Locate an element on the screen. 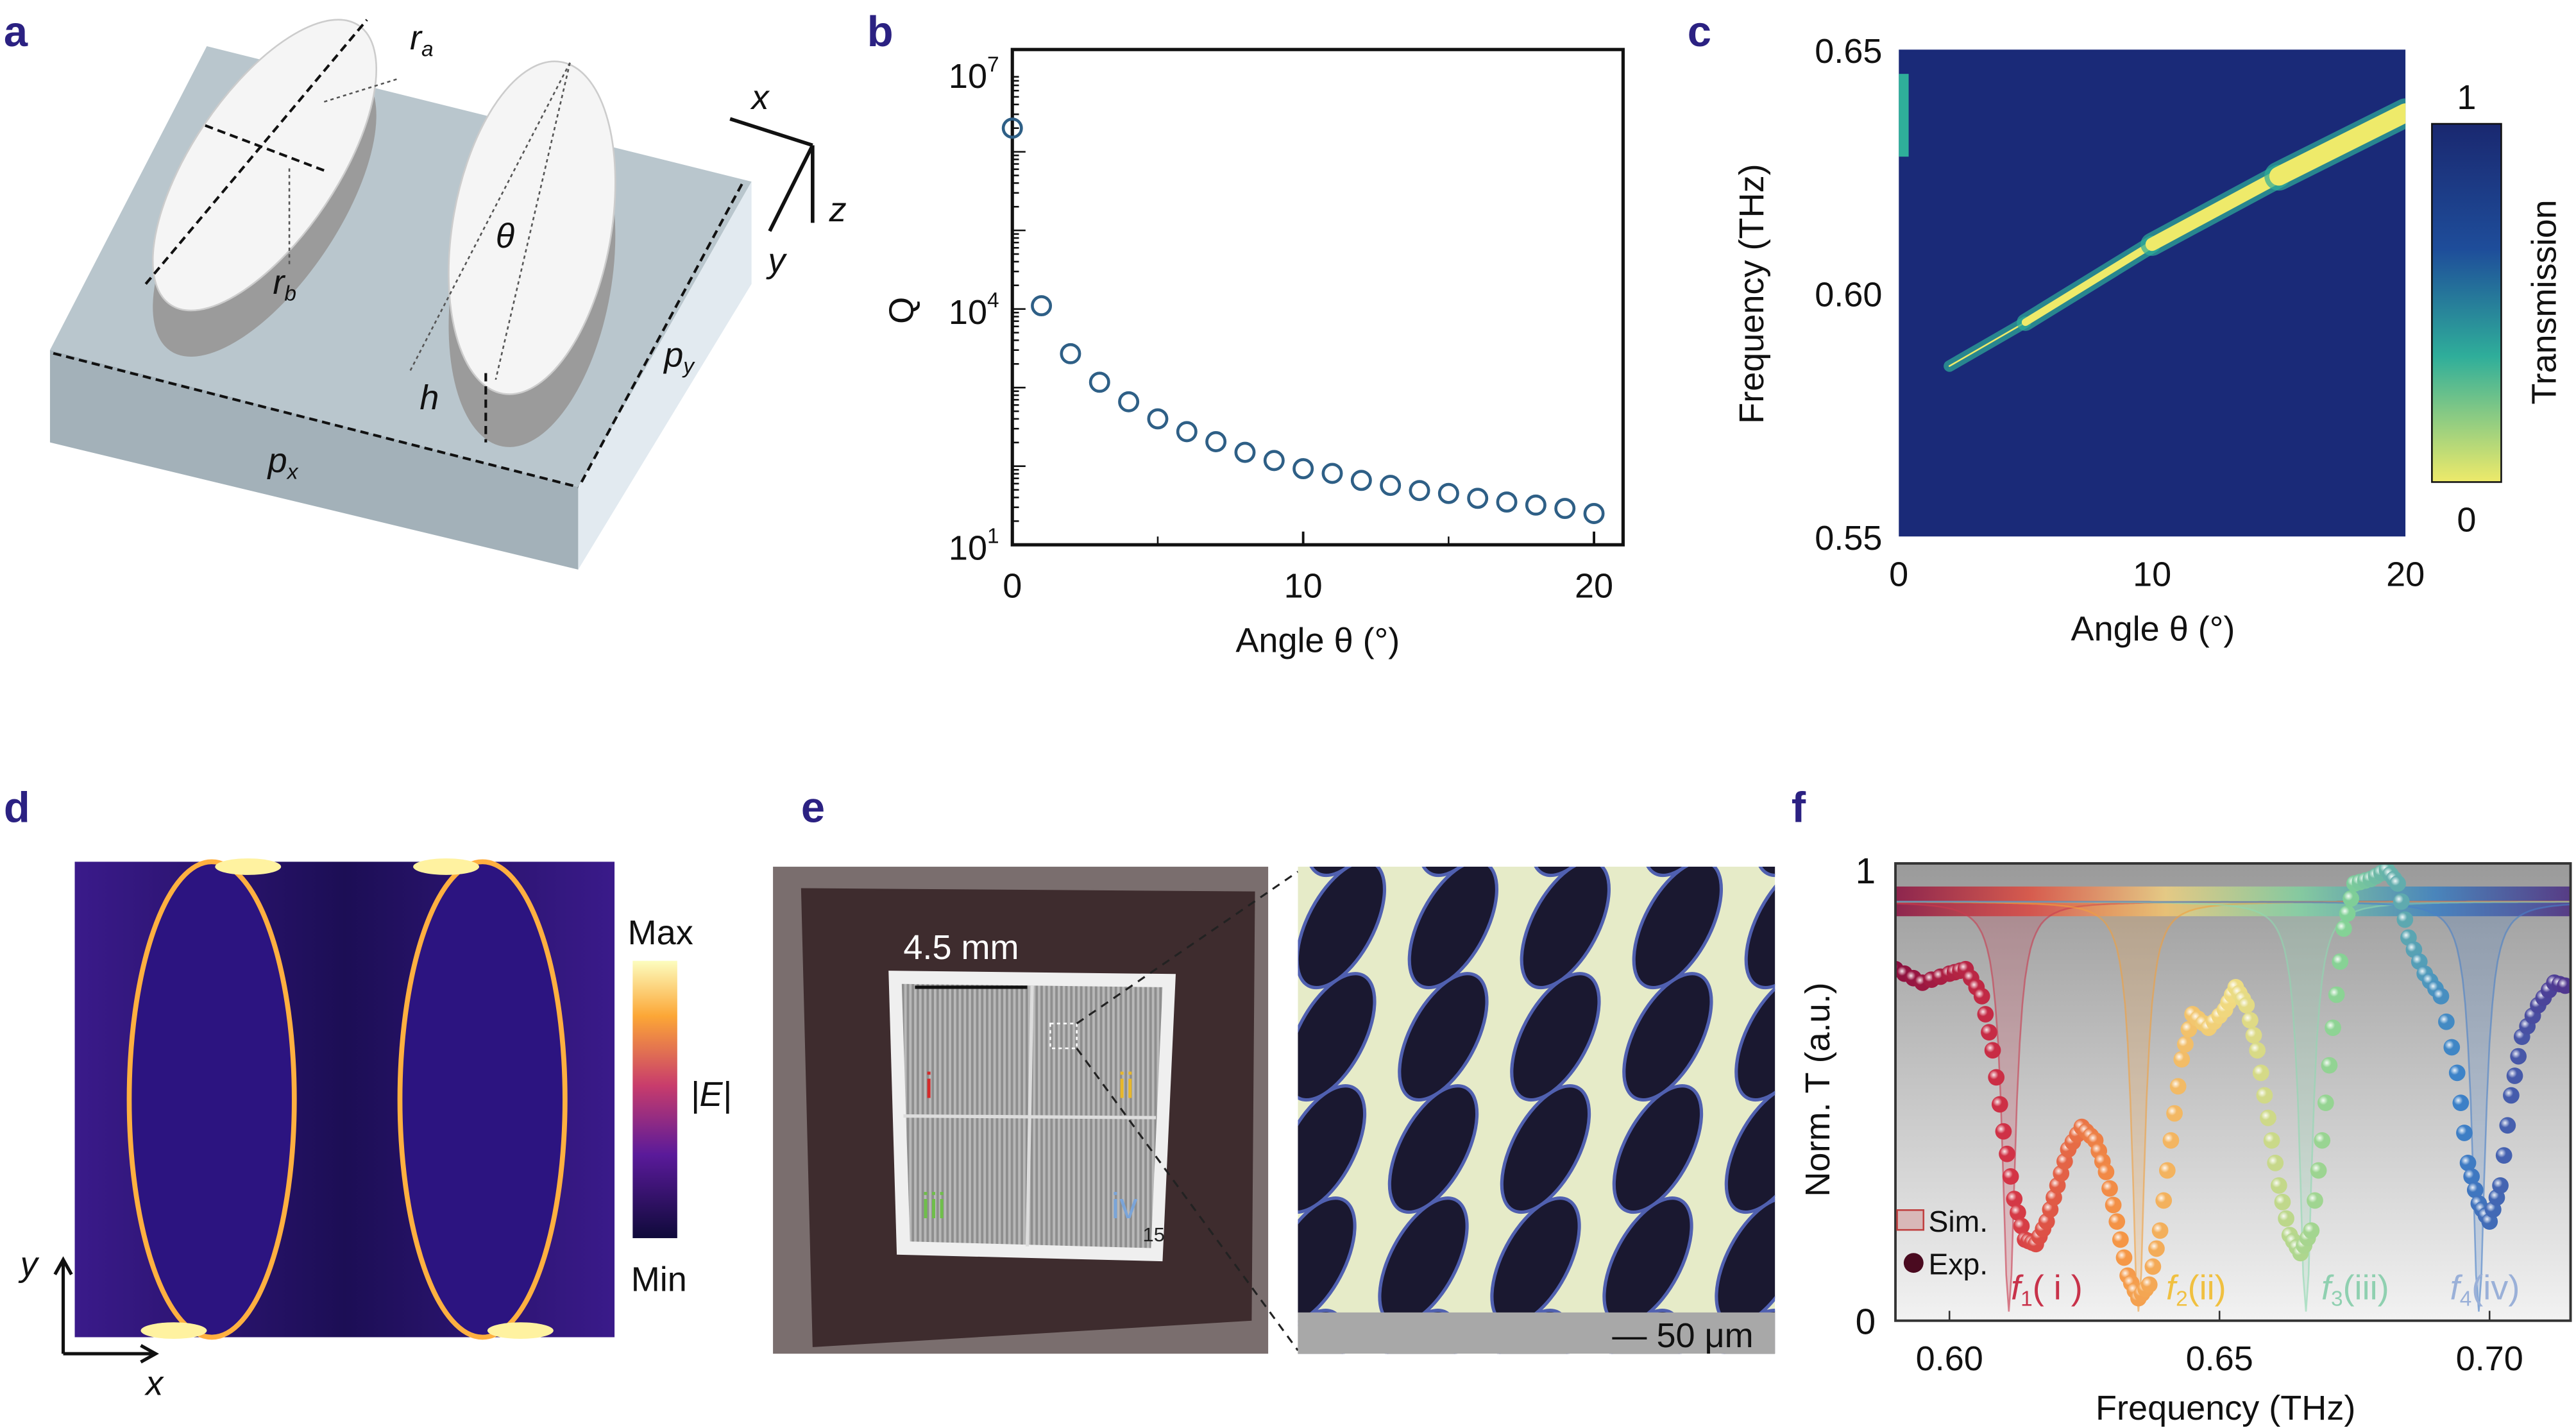 The width and height of the screenshot is (2576, 1428). experimental-points is located at coordinates (2233, 1085).